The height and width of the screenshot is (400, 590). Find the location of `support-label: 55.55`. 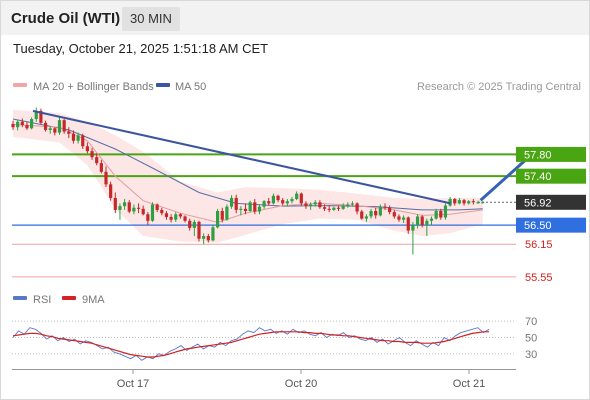

support-label: 55.55 is located at coordinates (539, 278).